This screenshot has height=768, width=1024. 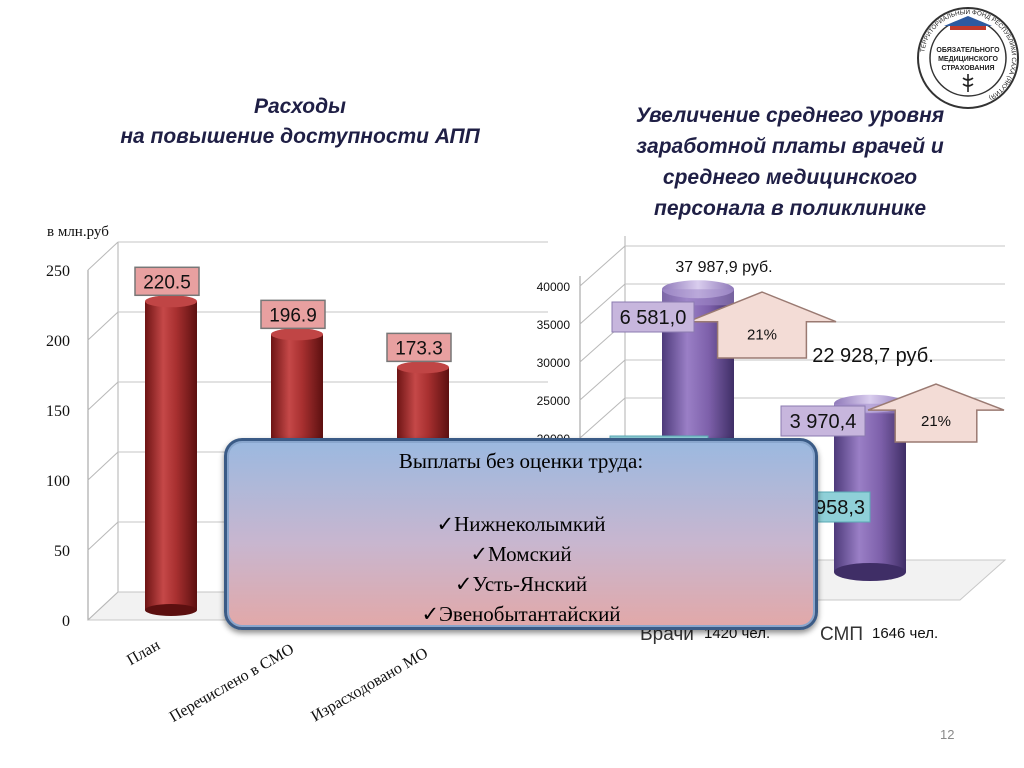 What do you see at coordinates (554, 401) in the screenshot?
I see `right-chart-y-tick-label: 25000` at bounding box center [554, 401].